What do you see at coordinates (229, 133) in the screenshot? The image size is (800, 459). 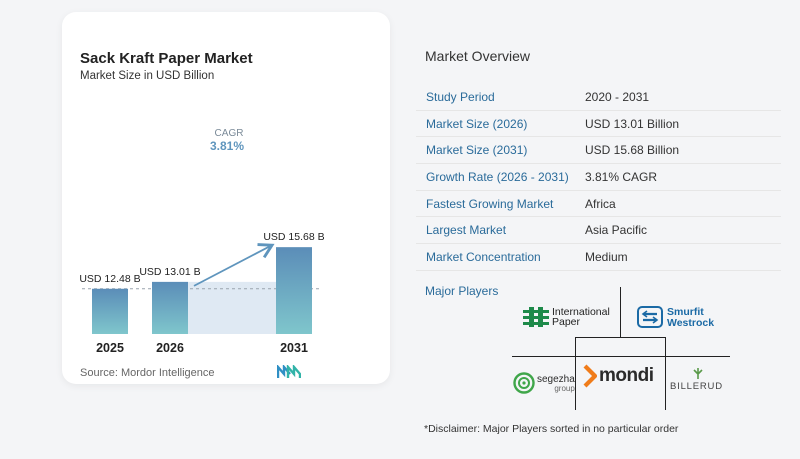 I see `cagr-label: CAGR` at bounding box center [229, 133].